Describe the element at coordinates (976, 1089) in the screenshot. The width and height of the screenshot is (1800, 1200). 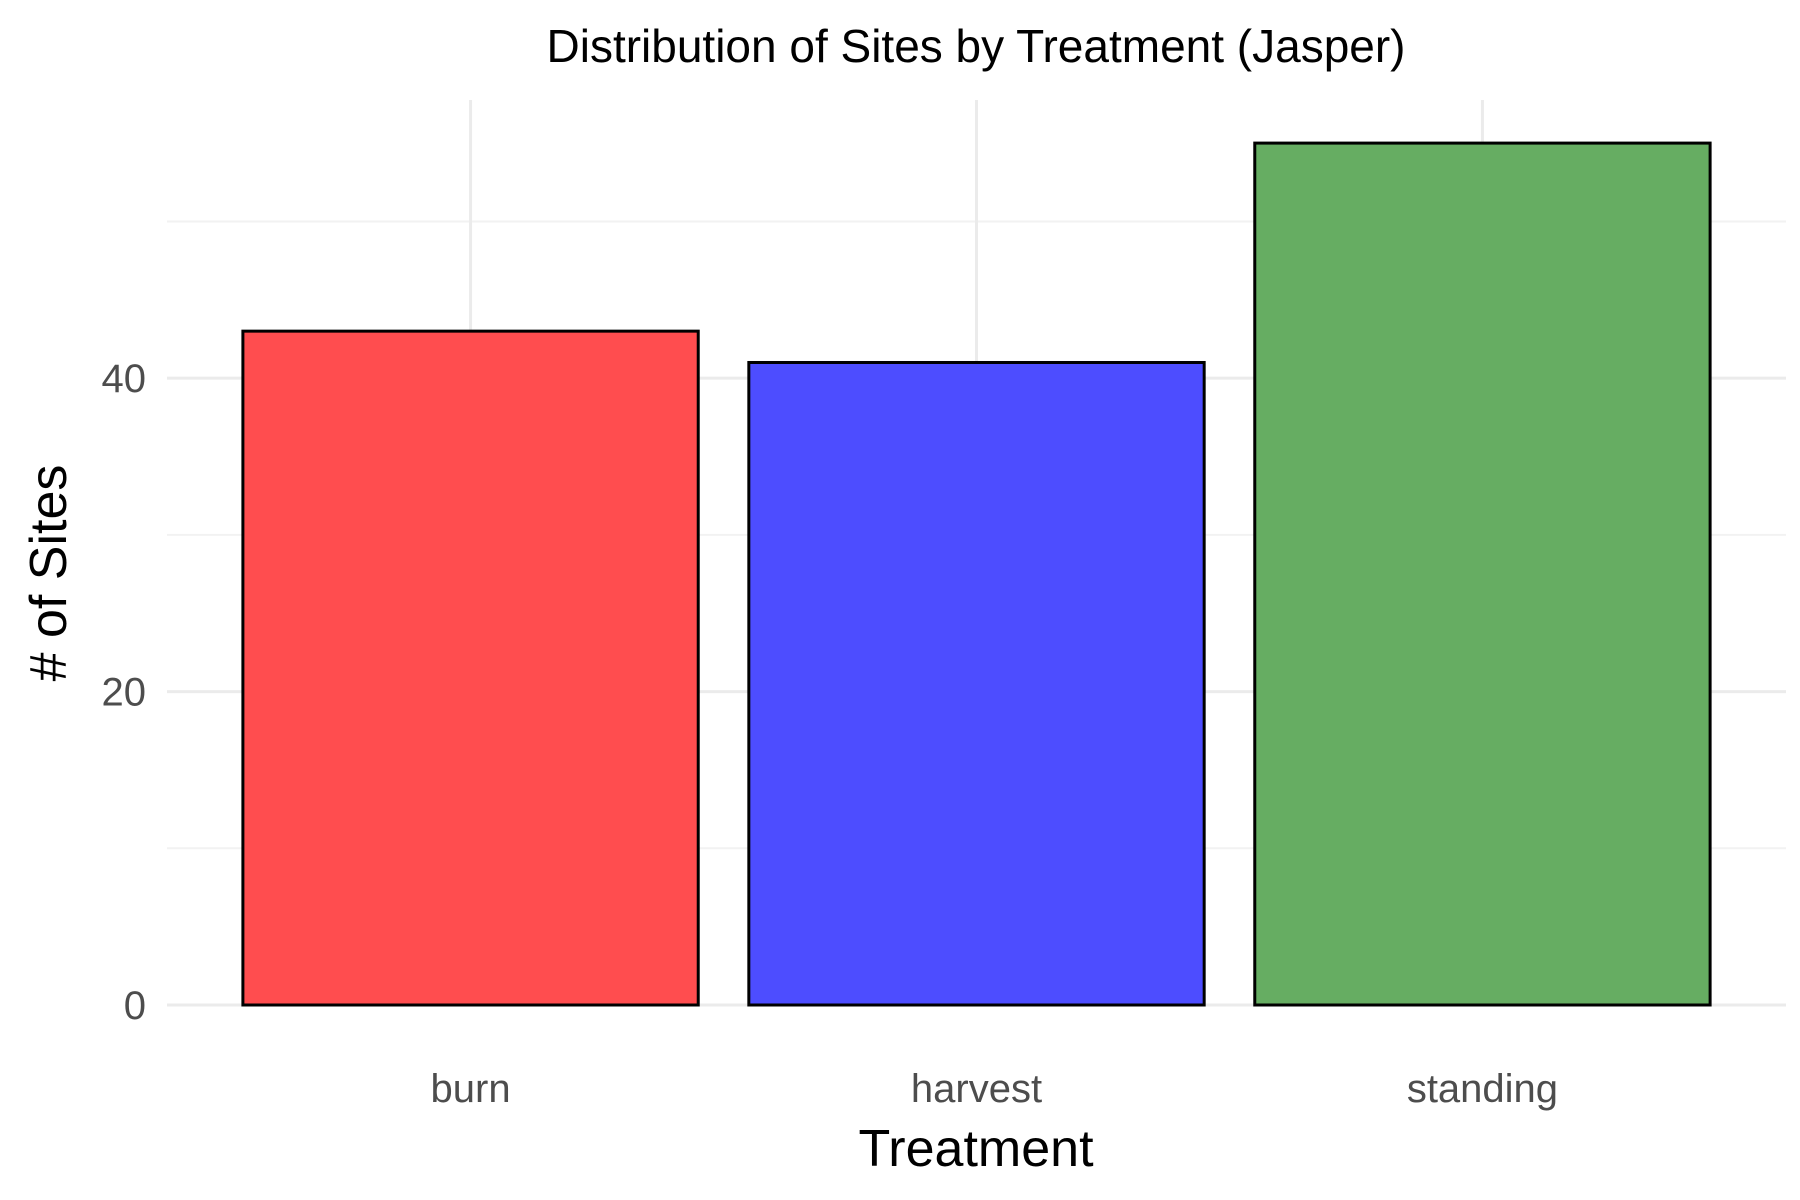
I see `x-tick-label-harvest: harvest` at that location.